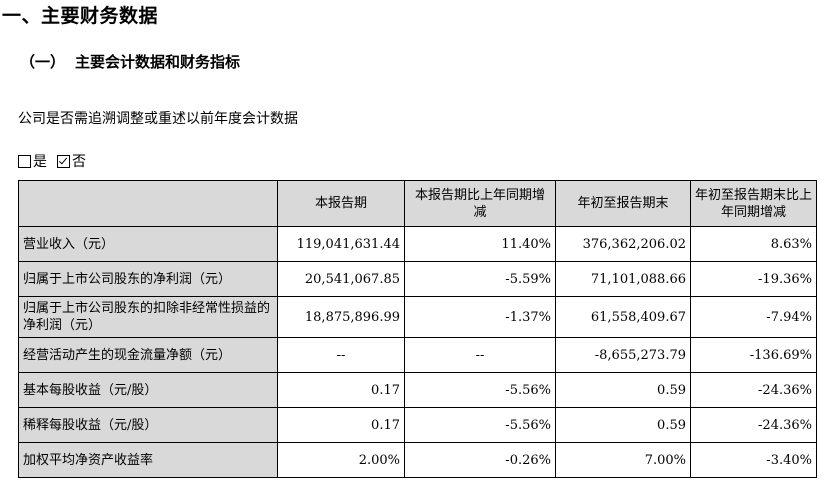 The width and height of the screenshot is (830, 495). Describe the element at coordinates (24, 161) in the screenshot. I see `checkbox-yes-icon` at that location.